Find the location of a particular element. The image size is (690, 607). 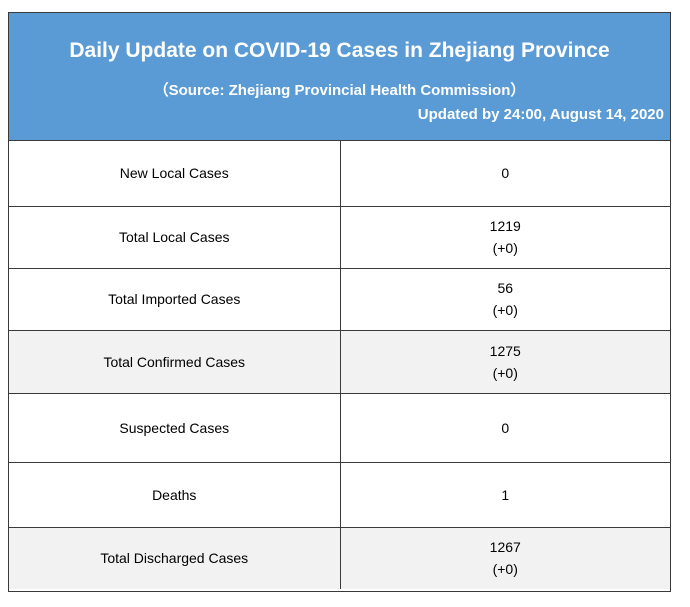

table-row: Suspected Cases 0 is located at coordinates (339, 427).